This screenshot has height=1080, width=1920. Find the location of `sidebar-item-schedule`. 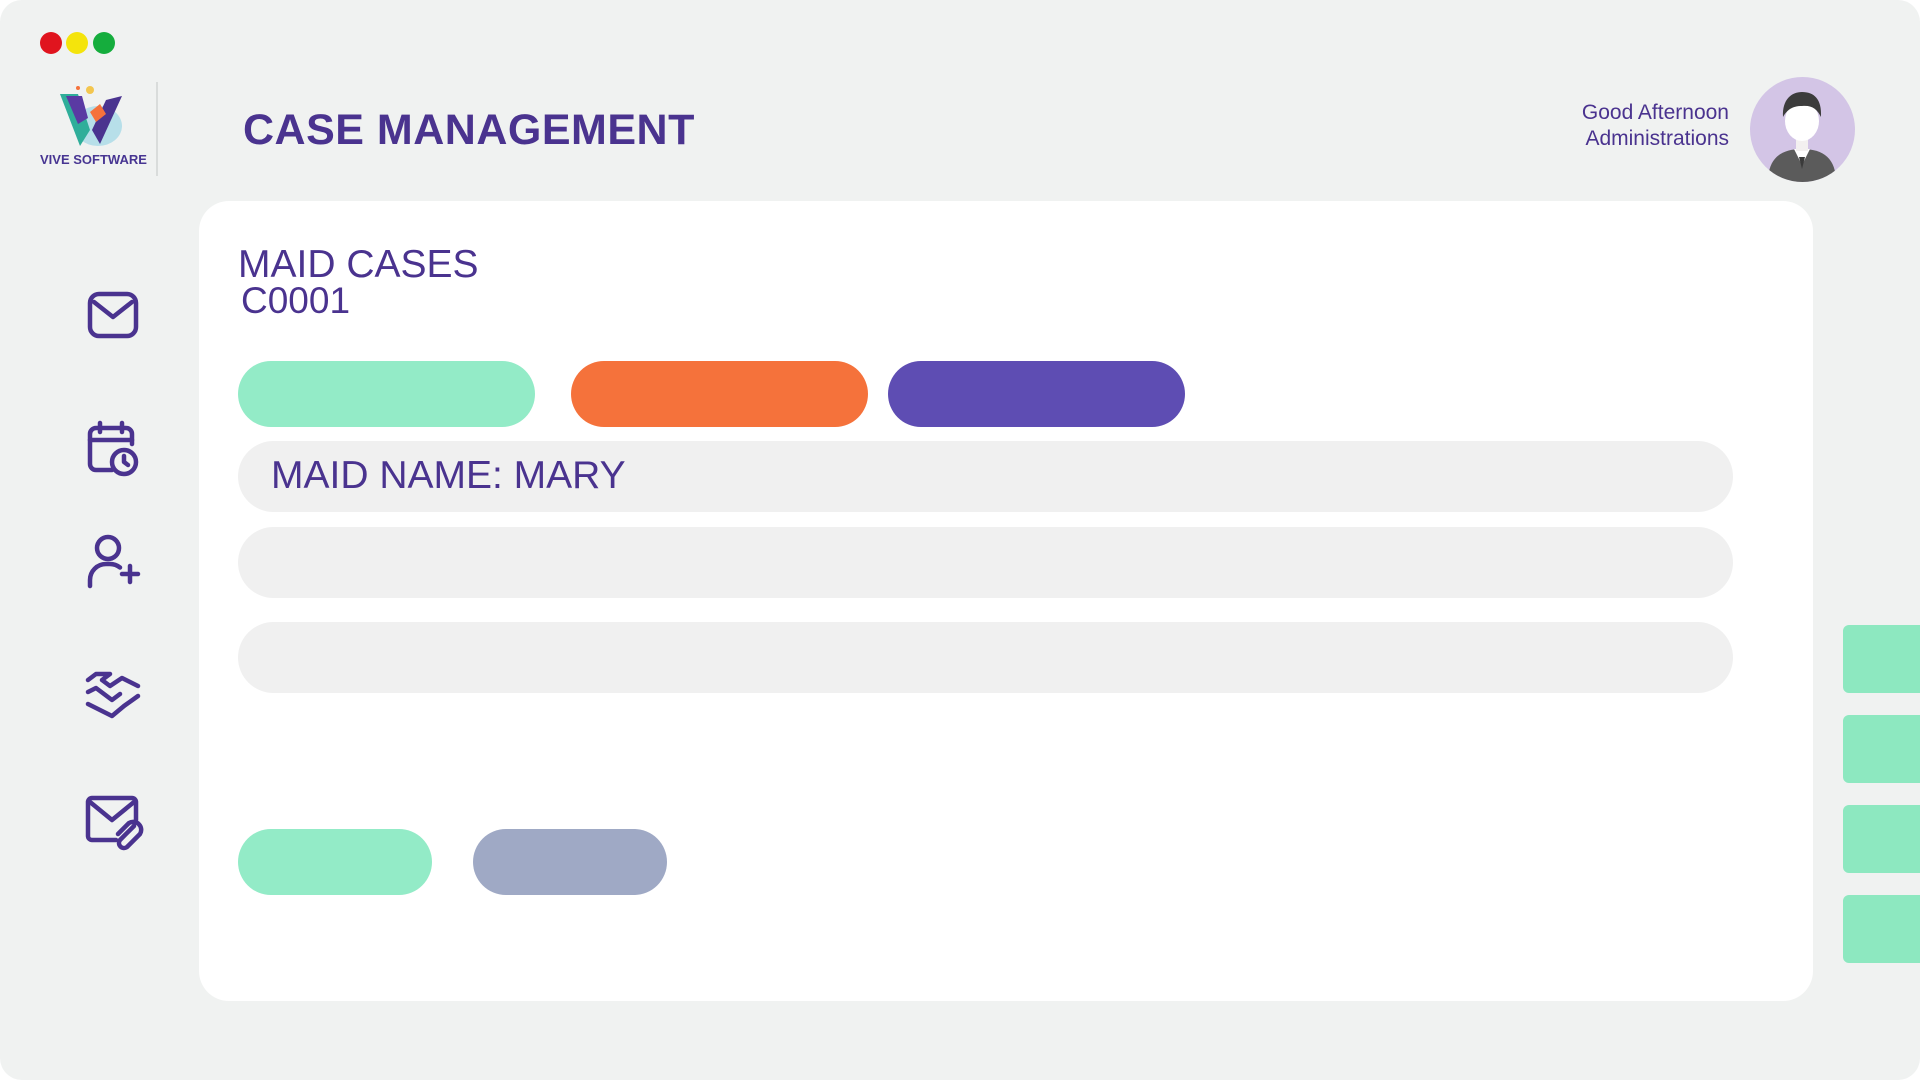

sidebar-item-schedule is located at coordinates (113, 449).